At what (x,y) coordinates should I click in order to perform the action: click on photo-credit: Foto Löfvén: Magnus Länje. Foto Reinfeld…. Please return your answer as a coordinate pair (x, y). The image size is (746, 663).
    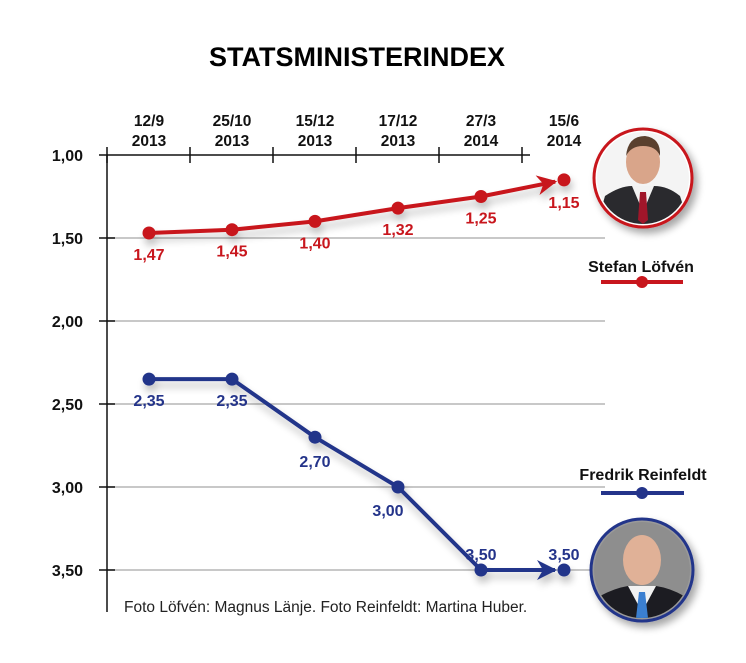
    Looking at the image, I should click on (325, 607).